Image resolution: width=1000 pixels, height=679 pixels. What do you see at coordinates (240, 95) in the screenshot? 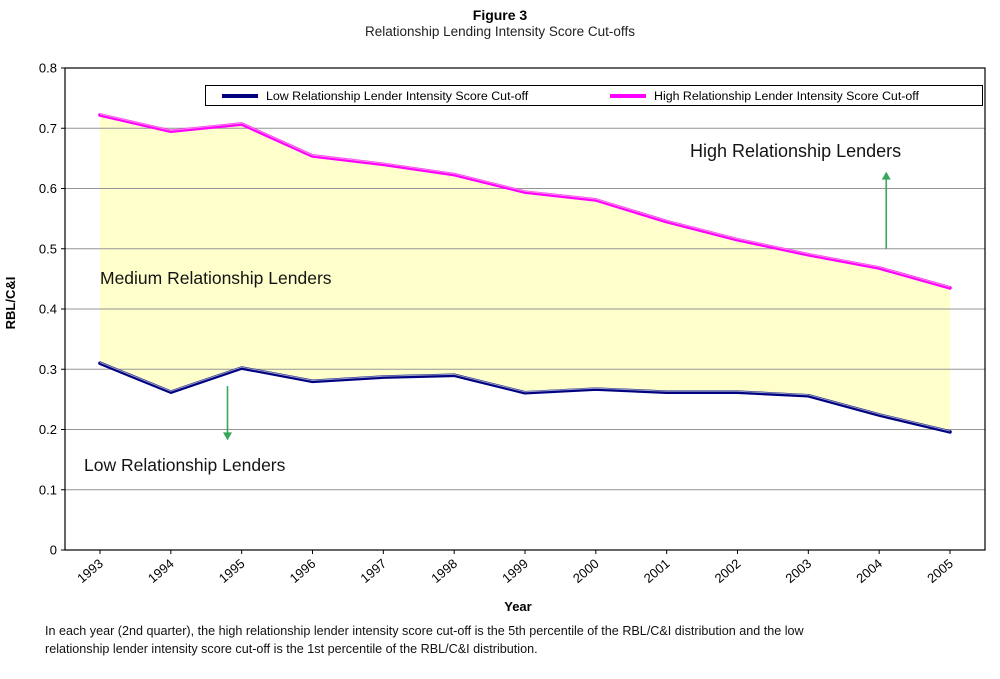
I see `legend-swatch-low-series` at bounding box center [240, 95].